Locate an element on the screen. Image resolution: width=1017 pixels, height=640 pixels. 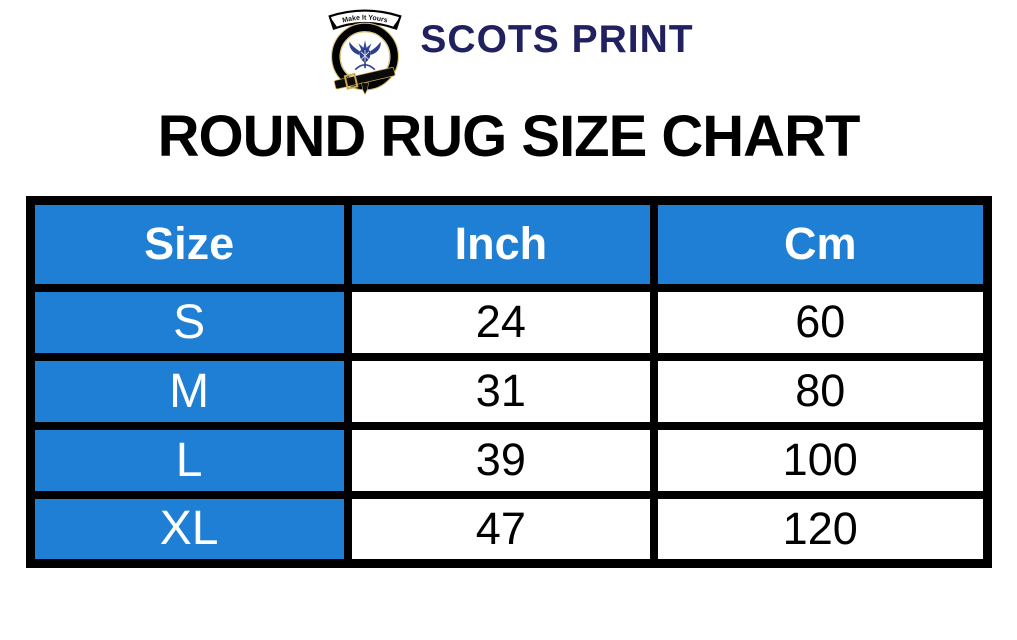
table-row: XL 47 120 is located at coordinates (509, 529).